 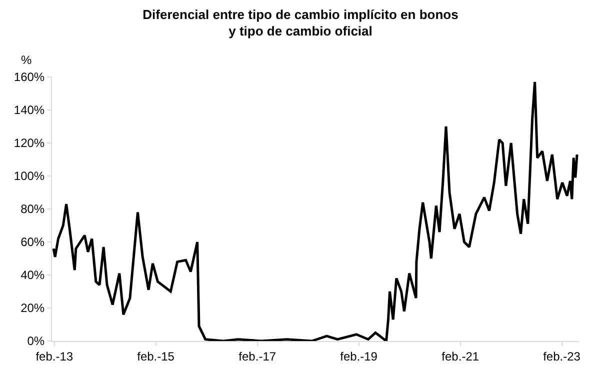 I want to click on x-tick-label: feb.-13, so click(x=55, y=356).